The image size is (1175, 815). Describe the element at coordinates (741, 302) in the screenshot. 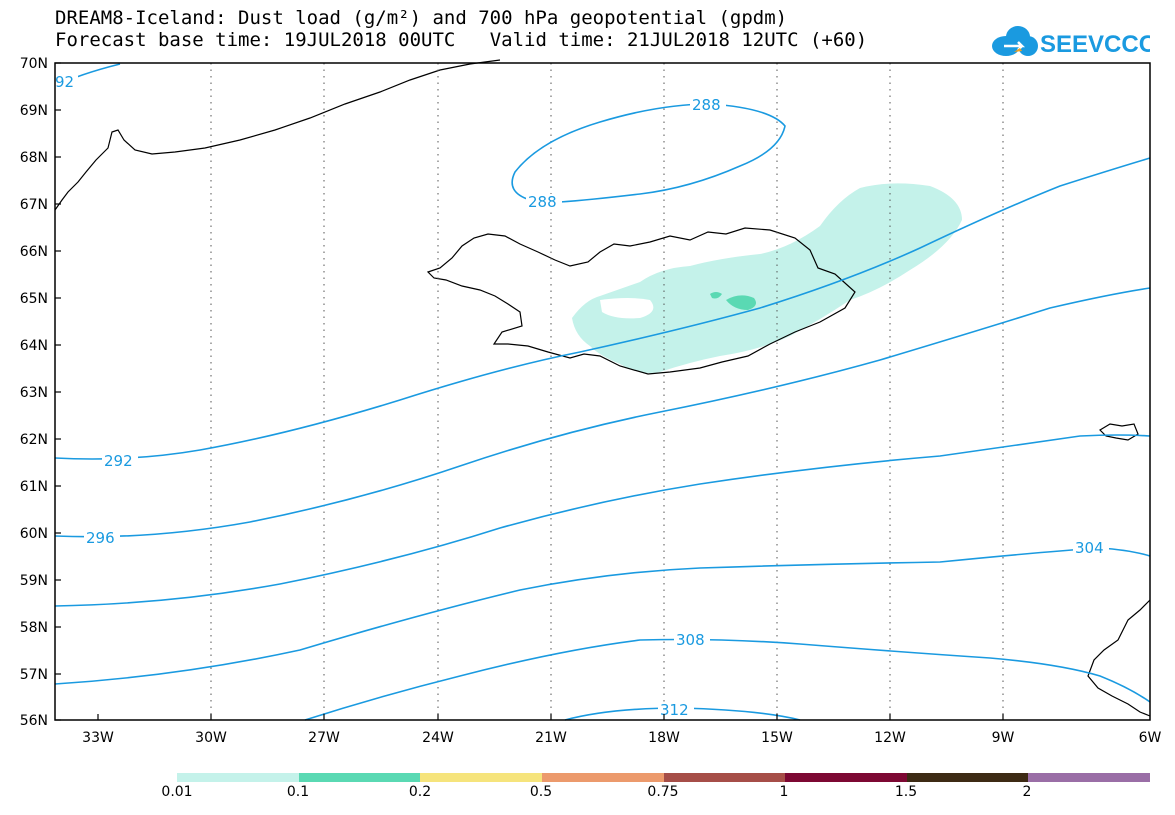

I see `dust-area-medium` at that location.